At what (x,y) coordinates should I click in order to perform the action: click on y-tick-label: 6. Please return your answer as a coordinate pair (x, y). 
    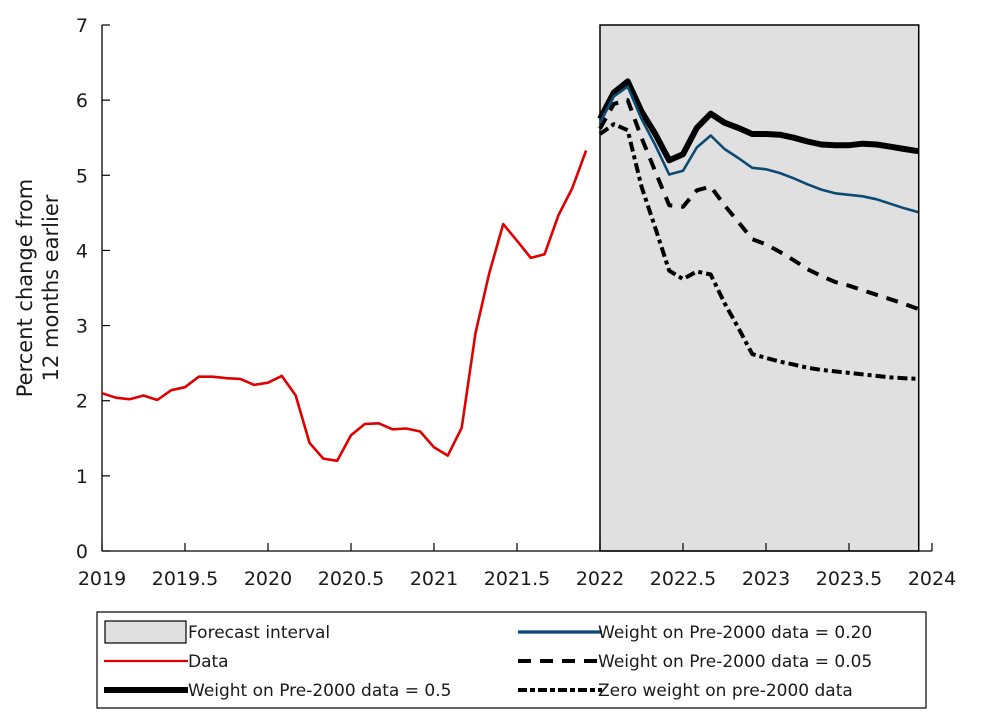
    Looking at the image, I should click on (82, 101).